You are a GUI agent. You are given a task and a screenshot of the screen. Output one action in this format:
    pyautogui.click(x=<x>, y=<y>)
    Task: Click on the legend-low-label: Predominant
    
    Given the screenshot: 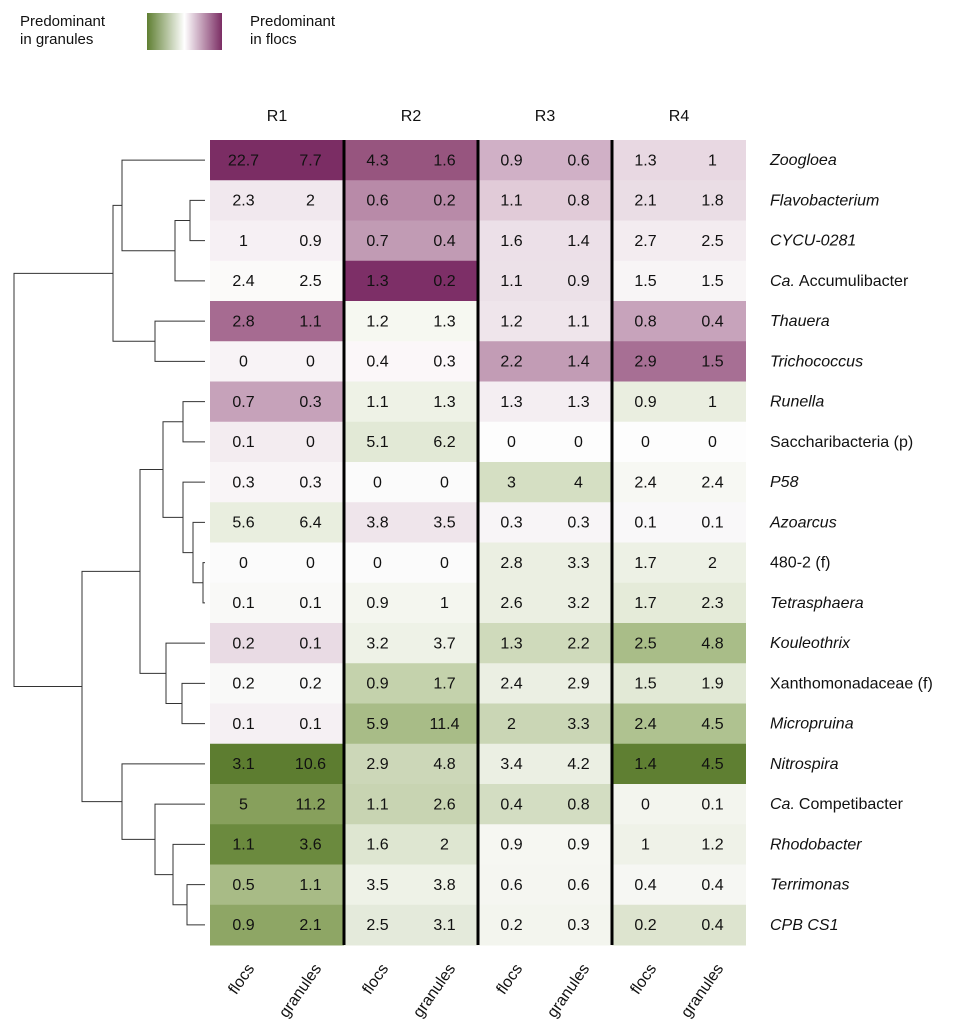 What is the action you would take?
    pyautogui.click(x=63, y=21)
    